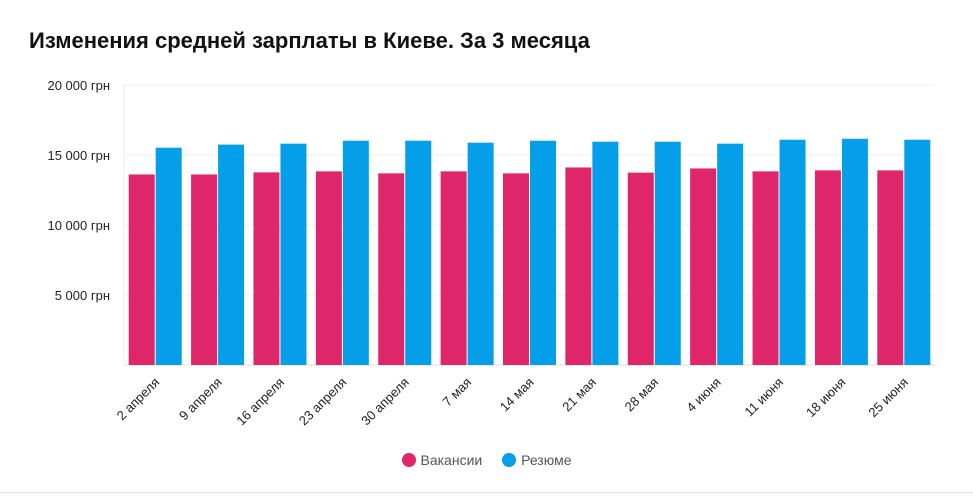 The height and width of the screenshot is (500, 973). What do you see at coordinates (451, 460) in the screenshot?
I see `legend-label: Вакансии` at bounding box center [451, 460].